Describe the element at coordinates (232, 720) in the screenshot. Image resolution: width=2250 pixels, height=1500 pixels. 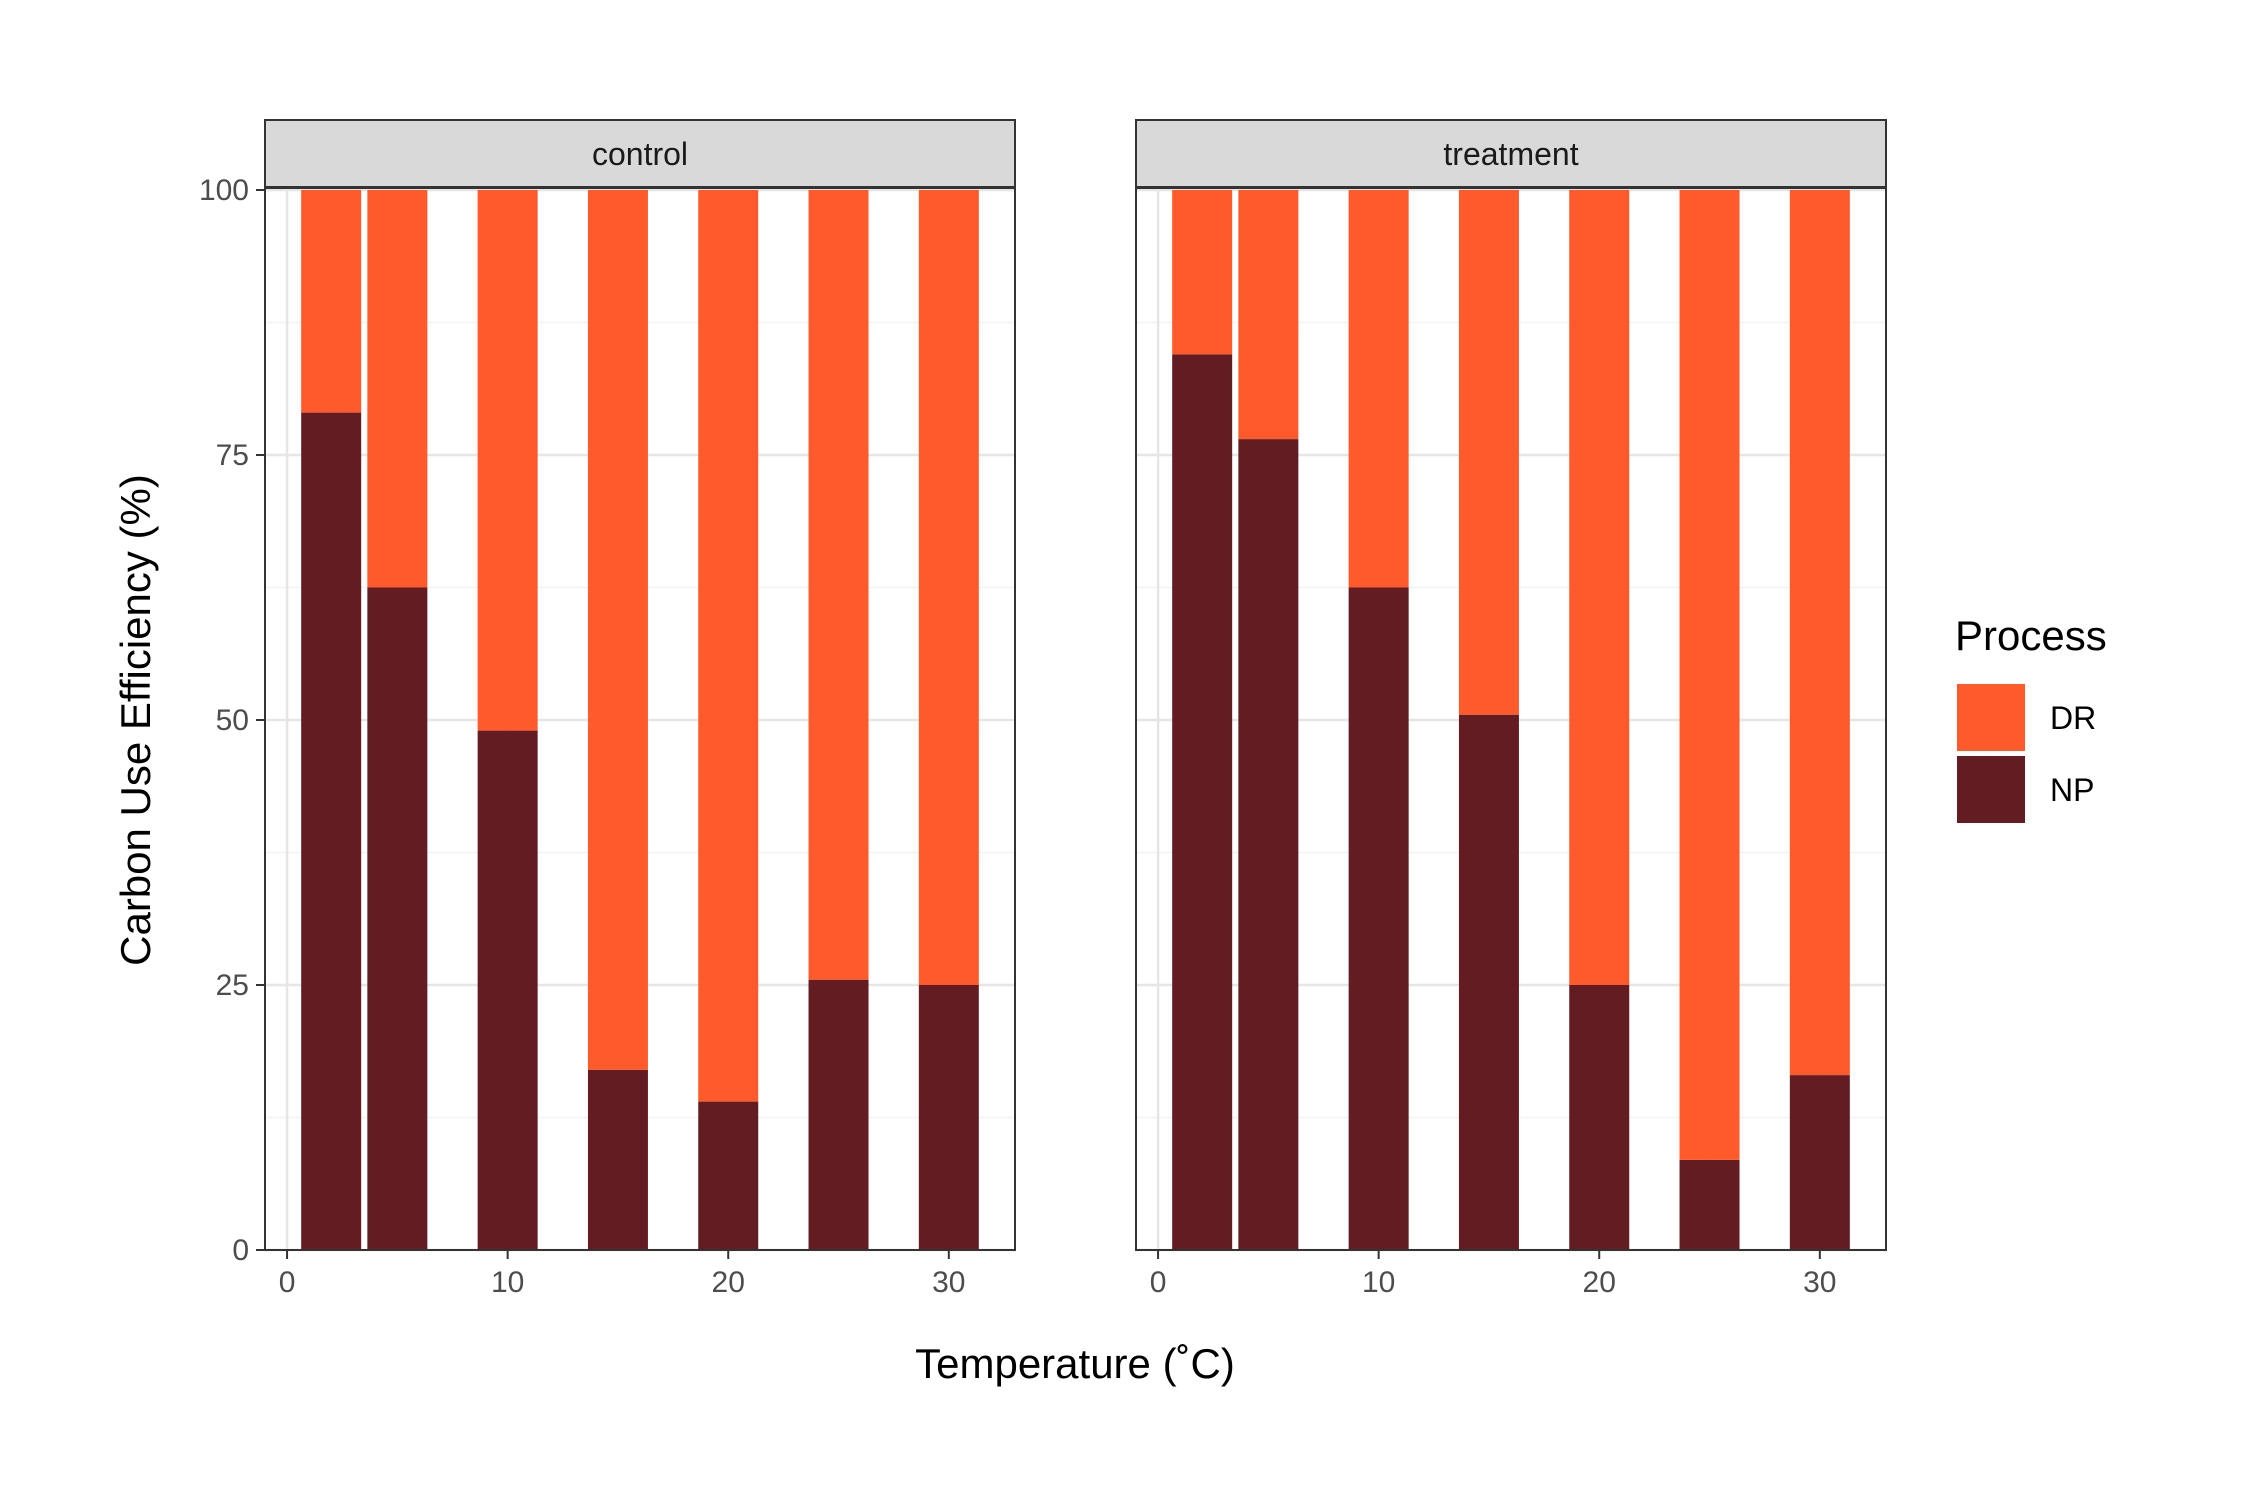
I see `y-tick-label: 50` at that location.